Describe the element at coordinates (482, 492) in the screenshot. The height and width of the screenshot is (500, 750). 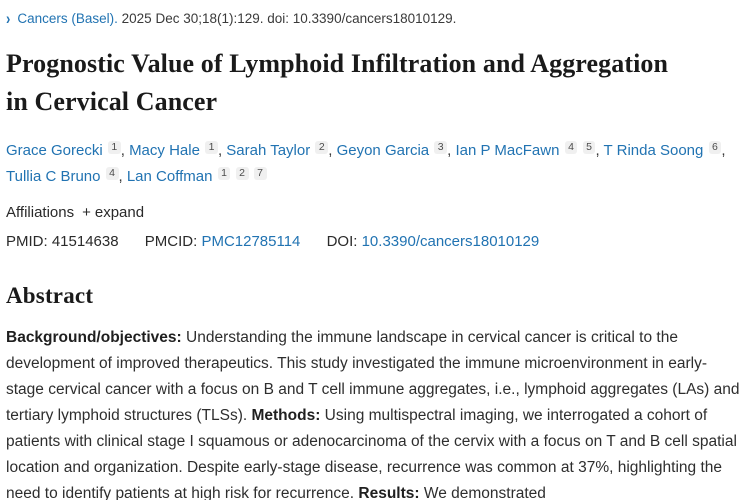
I see `abstract-text: We demonstrated` at that location.